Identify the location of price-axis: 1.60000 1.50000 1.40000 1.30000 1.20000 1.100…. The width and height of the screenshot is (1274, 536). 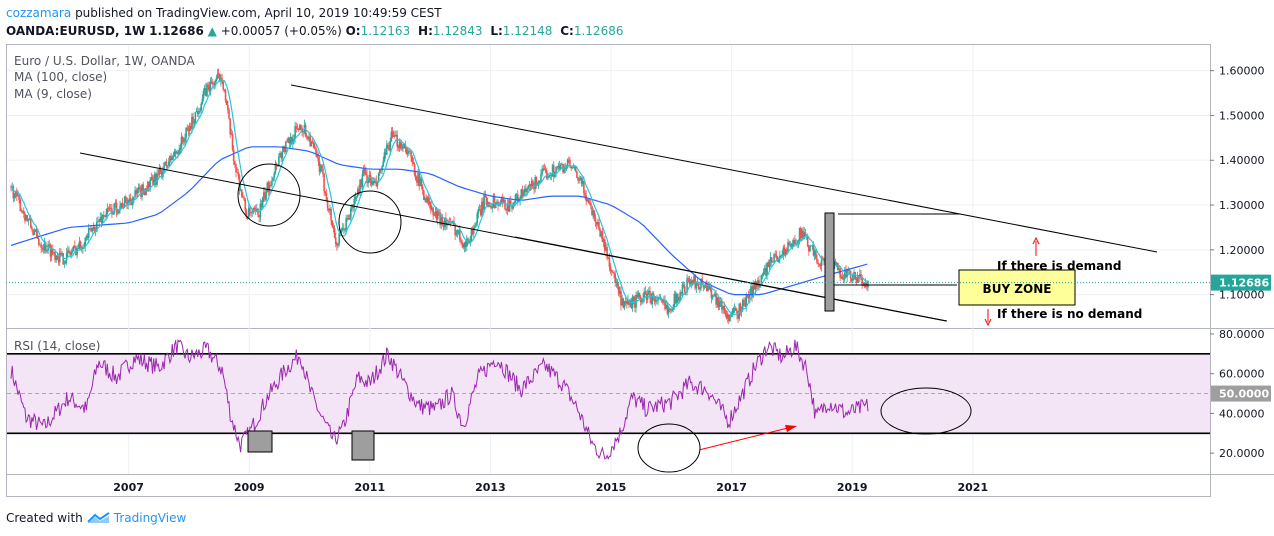
(1240, 262).